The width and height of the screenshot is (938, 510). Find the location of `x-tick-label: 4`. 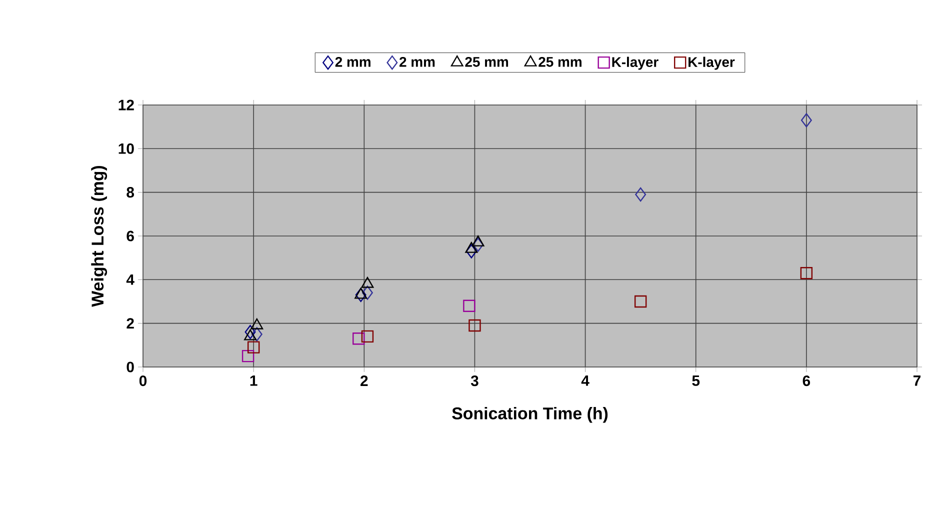

x-tick-label: 4 is located at coordinates (585, 381).